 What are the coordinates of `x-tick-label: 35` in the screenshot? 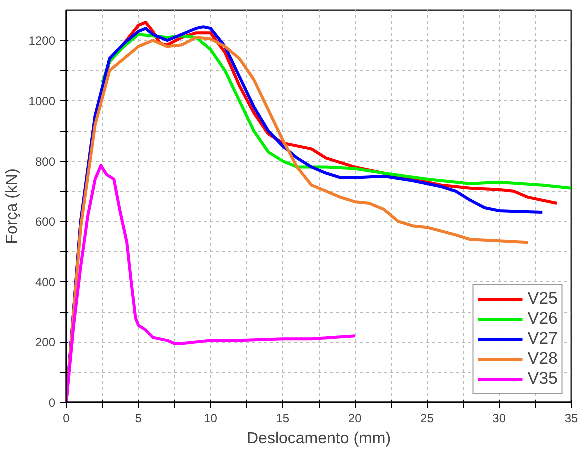 It's located at (571, 419).